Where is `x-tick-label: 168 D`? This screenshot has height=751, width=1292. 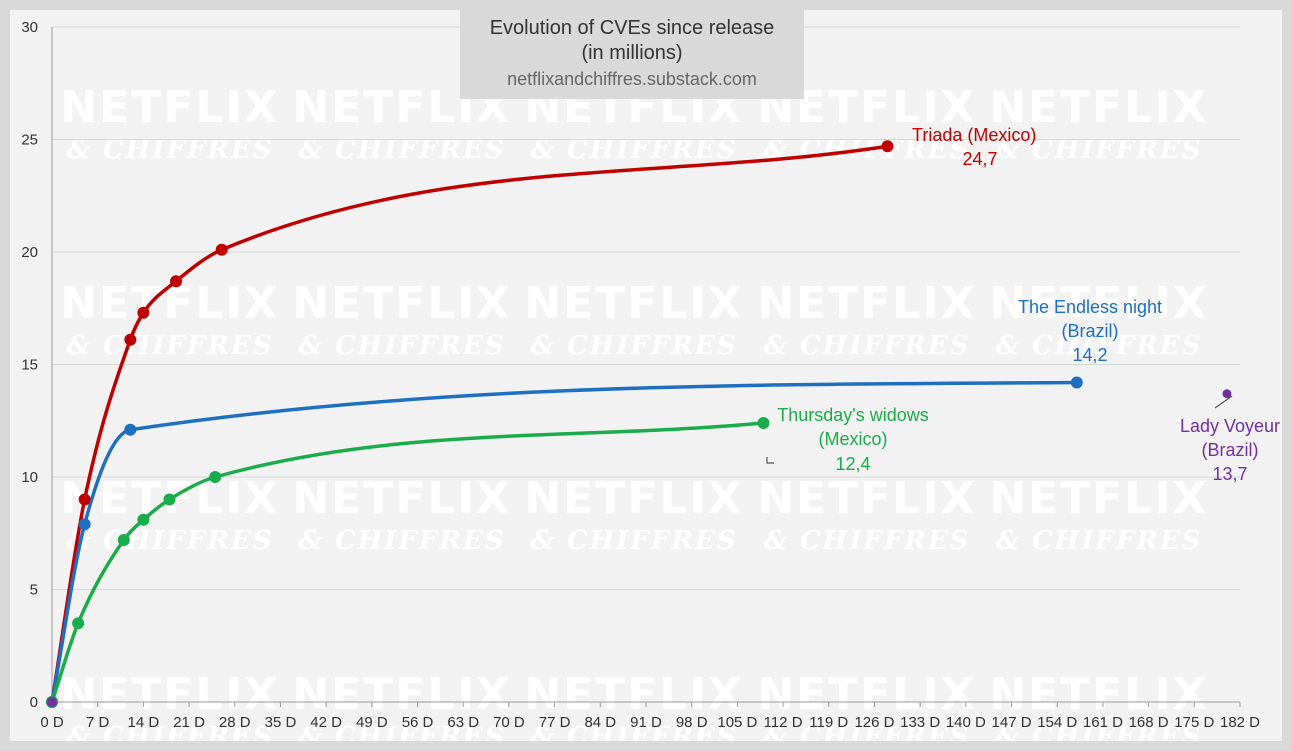
x-tick-label: 168 D is located at coordinates (1149, 722).